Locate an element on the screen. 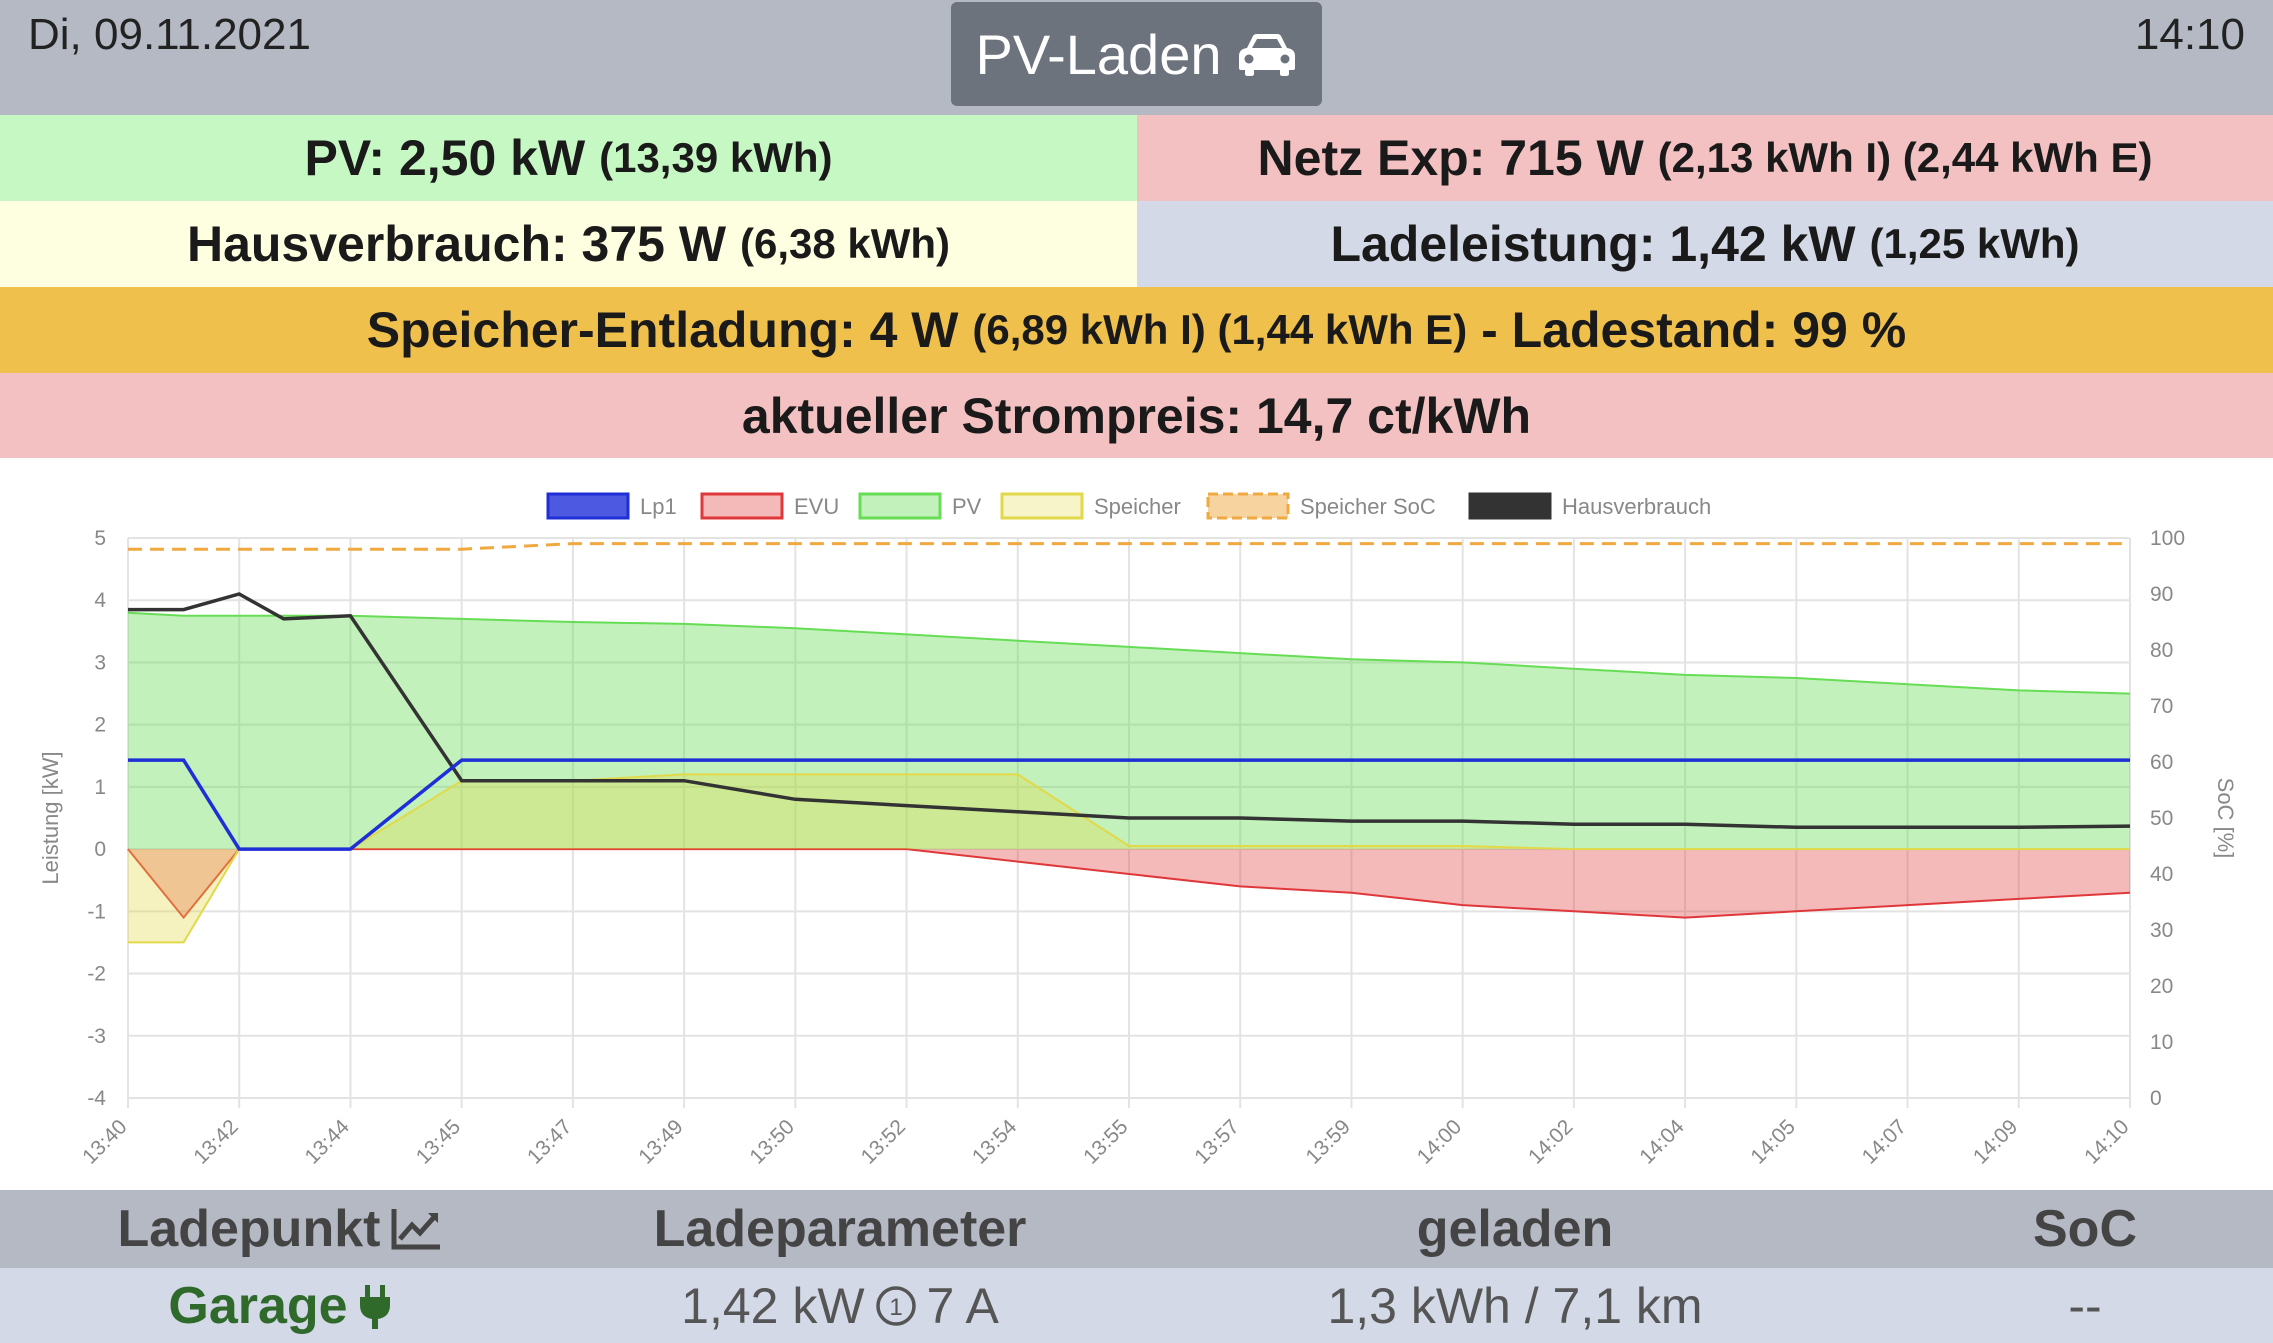  pv-status: PV: 2,50 kW (13,39 kWh) is located at coordinates (568, 158).